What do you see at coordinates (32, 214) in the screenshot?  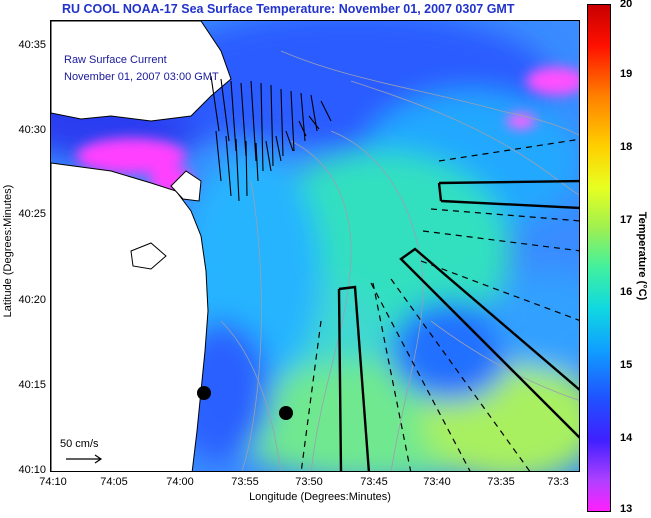 I see `ytick-label: 40:25` at bounding box center [32, 214].